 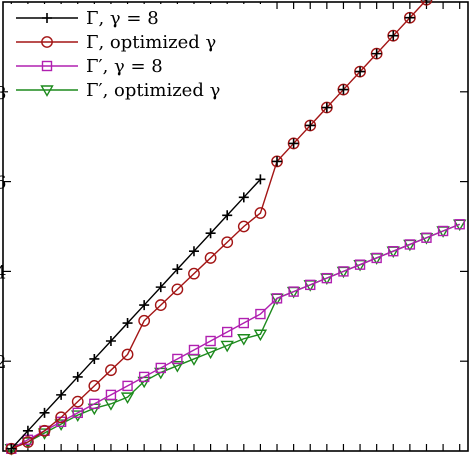 I want to click on y-tick-label: 6, so click(x=3, y=183).